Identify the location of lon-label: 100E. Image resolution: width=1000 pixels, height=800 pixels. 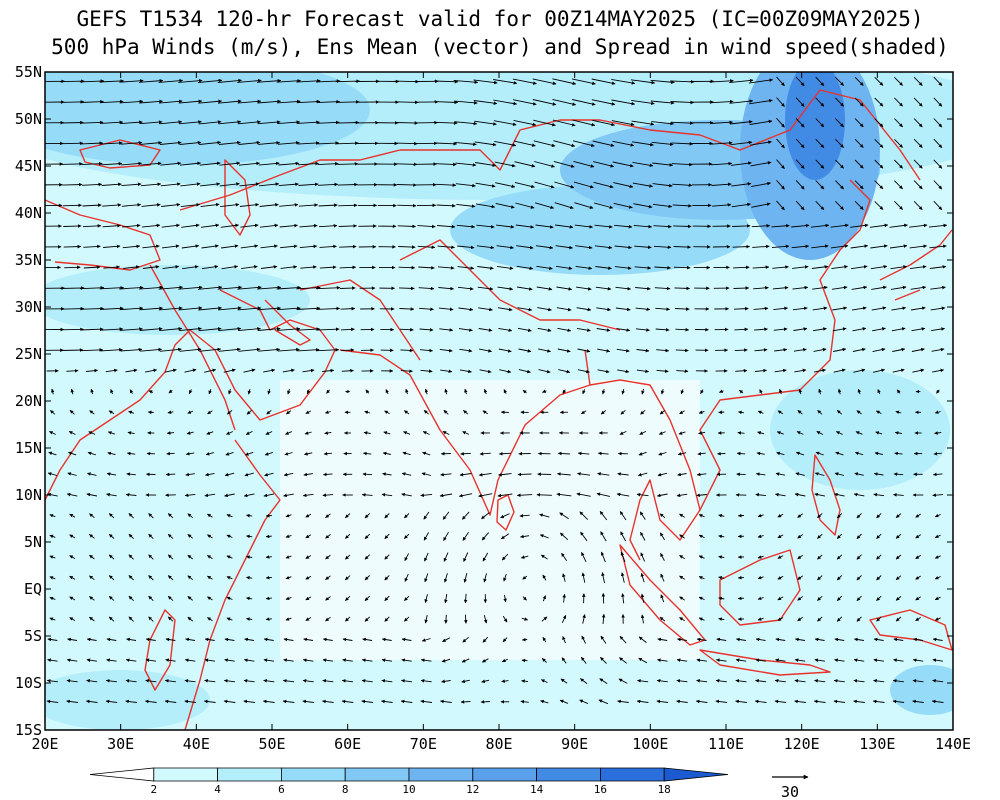
(650, 744).